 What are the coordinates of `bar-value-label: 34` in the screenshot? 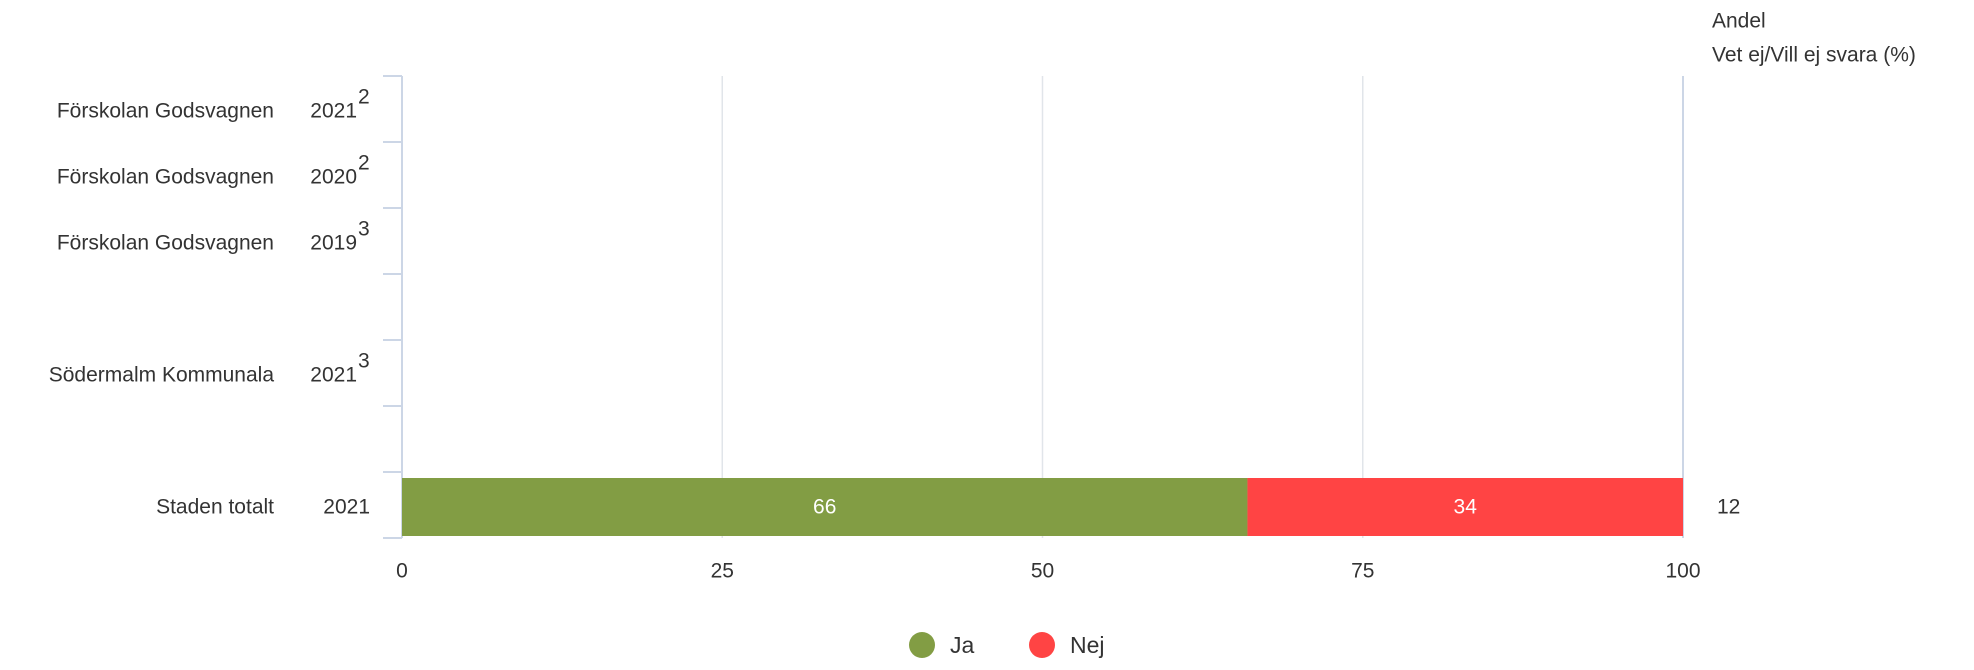 It's located at (1466, 507).